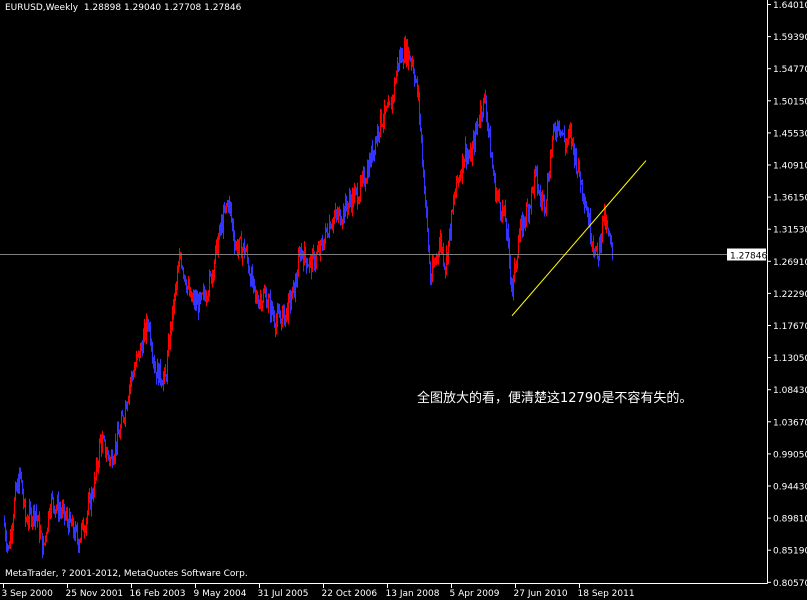 The image size is (807, 600). I want to click on time-tick-label: 31 Jul 2005, so click(283, 594).